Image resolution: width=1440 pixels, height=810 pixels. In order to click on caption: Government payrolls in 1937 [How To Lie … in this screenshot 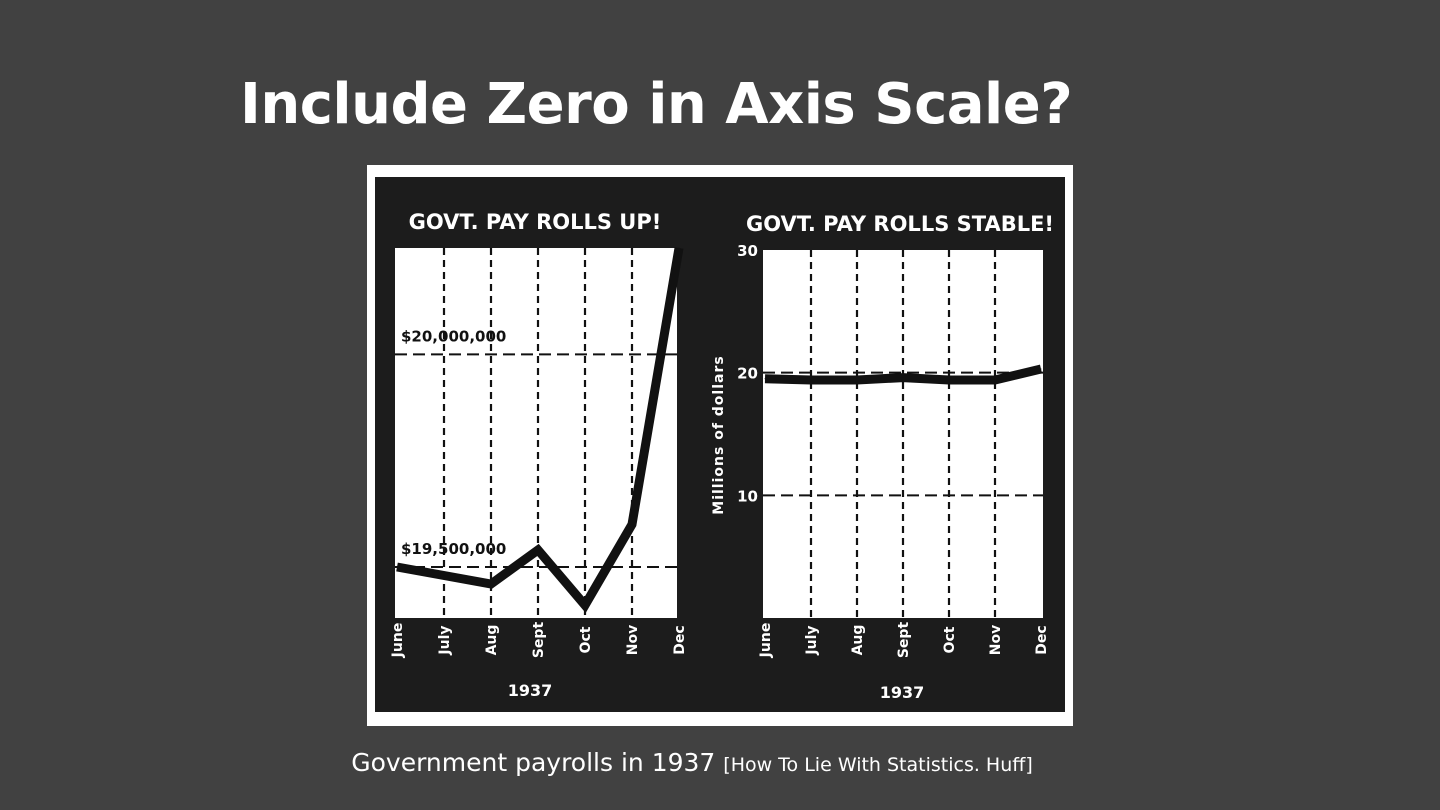, I will do `click(692, 762)`.